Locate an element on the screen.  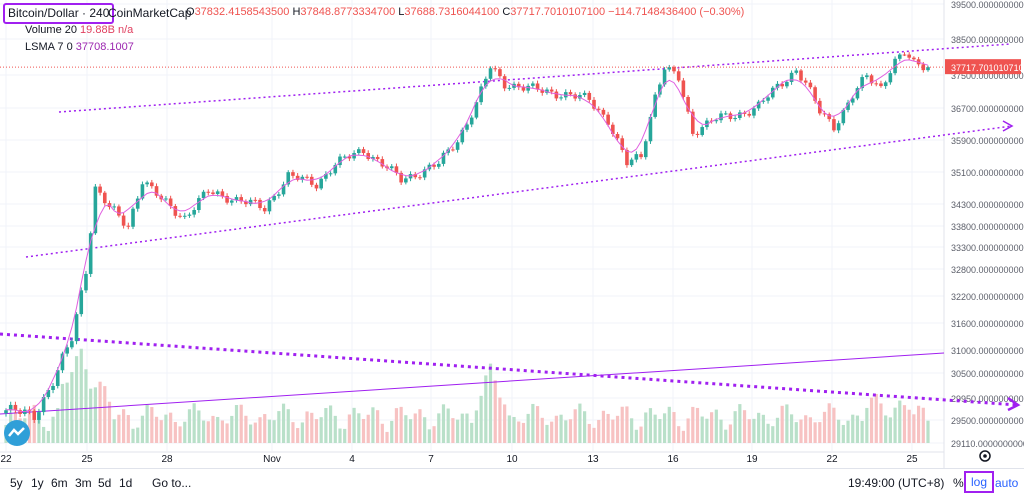
change-value: −114.7148436400 (−0.30%) is located at coordinates (676, 12).